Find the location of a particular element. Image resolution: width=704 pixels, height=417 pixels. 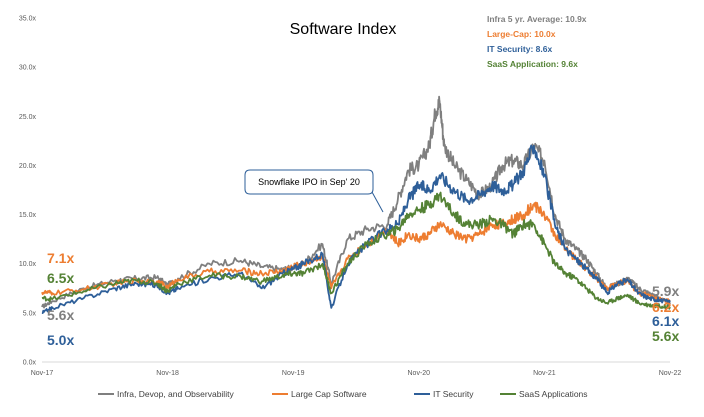

y-axis: 0.0x 5.0x 10.0x 15.0x 20.0x 25.0x 30.0x 35.0x is located at coordinates (28, 191).